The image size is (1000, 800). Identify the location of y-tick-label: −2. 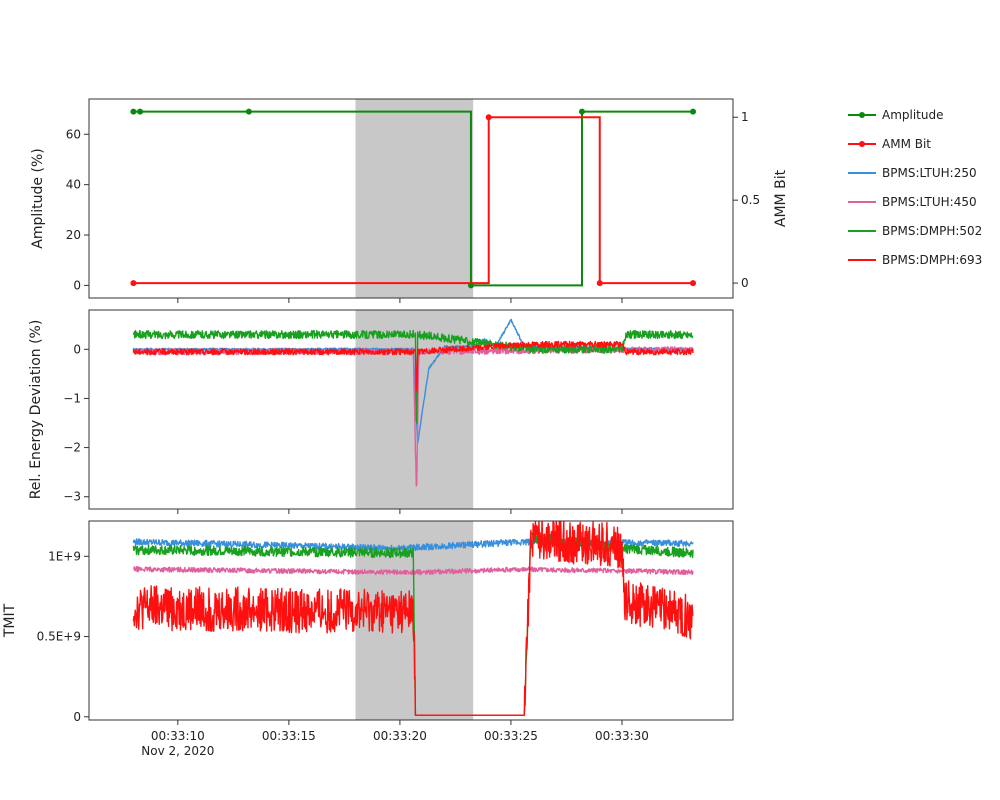
(72, 448).